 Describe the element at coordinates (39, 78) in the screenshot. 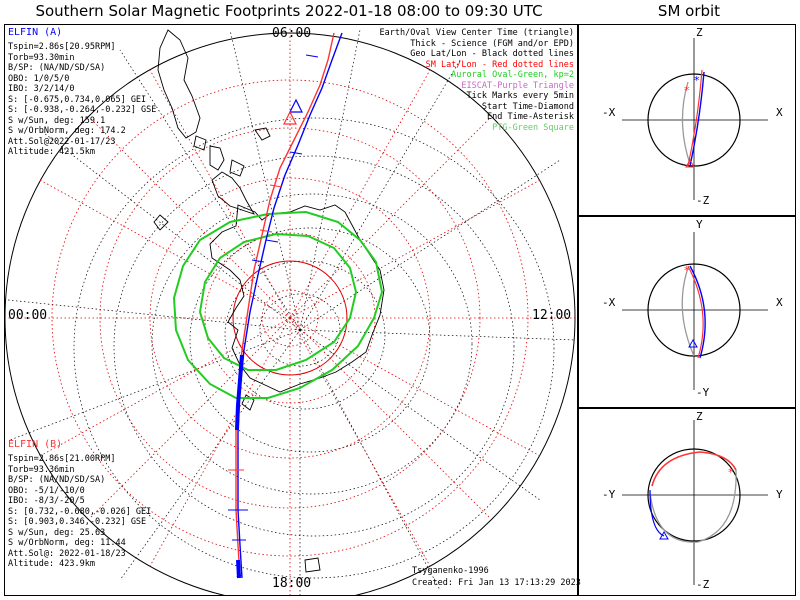

I see `elfin-a-line: OBO: 1/0/5/0` at that location.